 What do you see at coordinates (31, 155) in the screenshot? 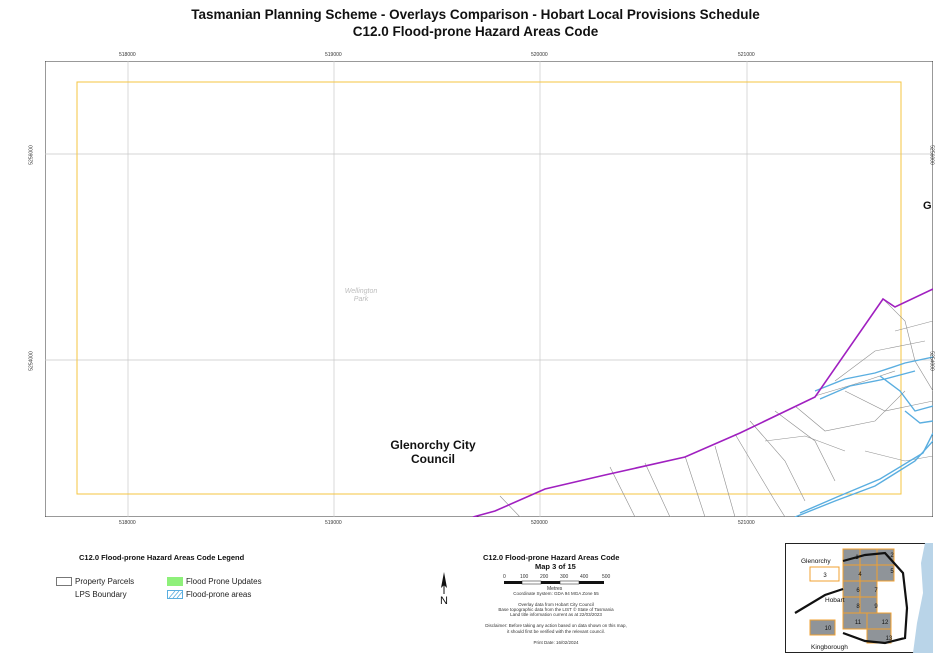
I see `grid-y-left-1: 5256000` at bounding box center [31, 155].